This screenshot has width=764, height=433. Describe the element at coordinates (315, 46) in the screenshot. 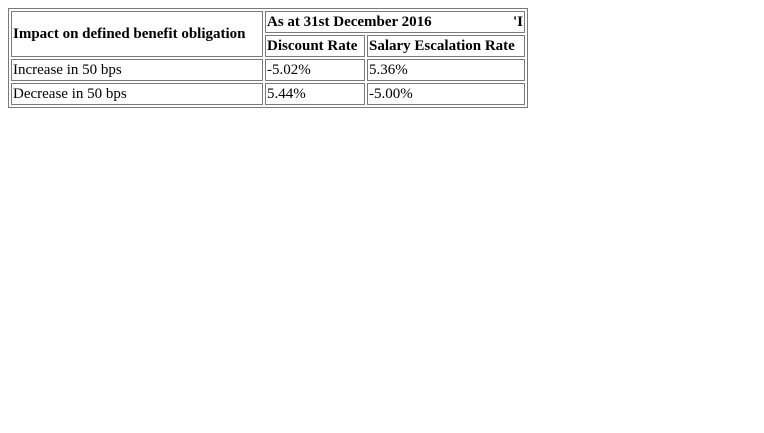

I see `column-header-discount-rate: Discount Rate` at that location.